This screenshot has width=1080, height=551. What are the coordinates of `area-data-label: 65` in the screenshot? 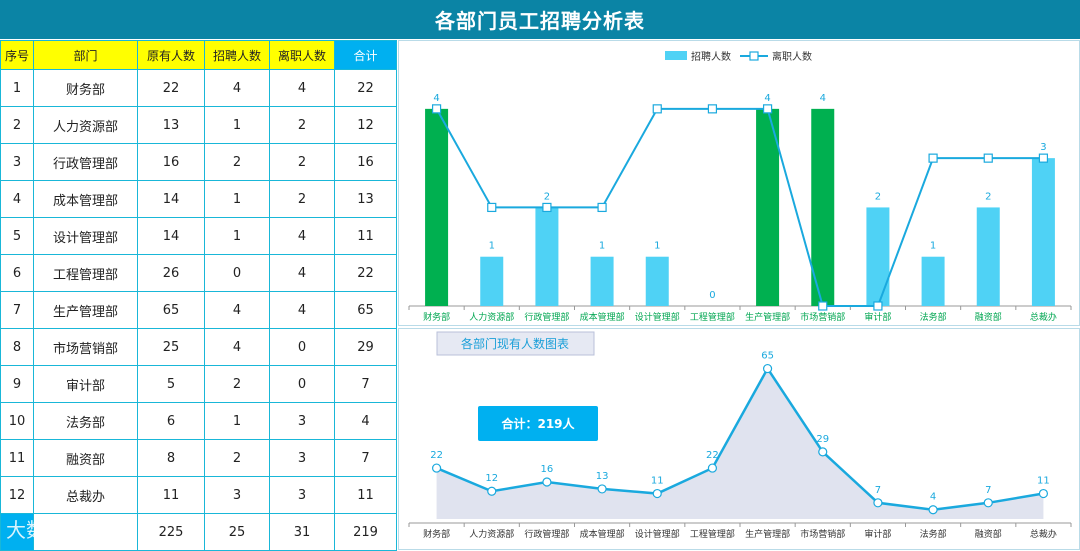 It's located at (767, 356).